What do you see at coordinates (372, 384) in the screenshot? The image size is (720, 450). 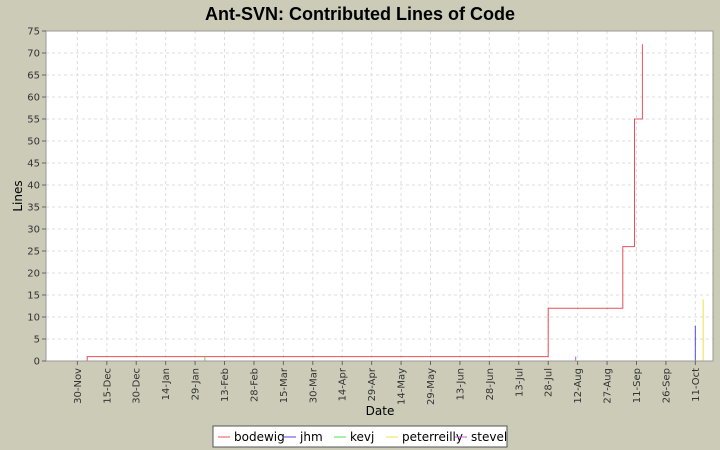 I see `x-tick-label: 29-Apr` at bounding box center [372, 384].